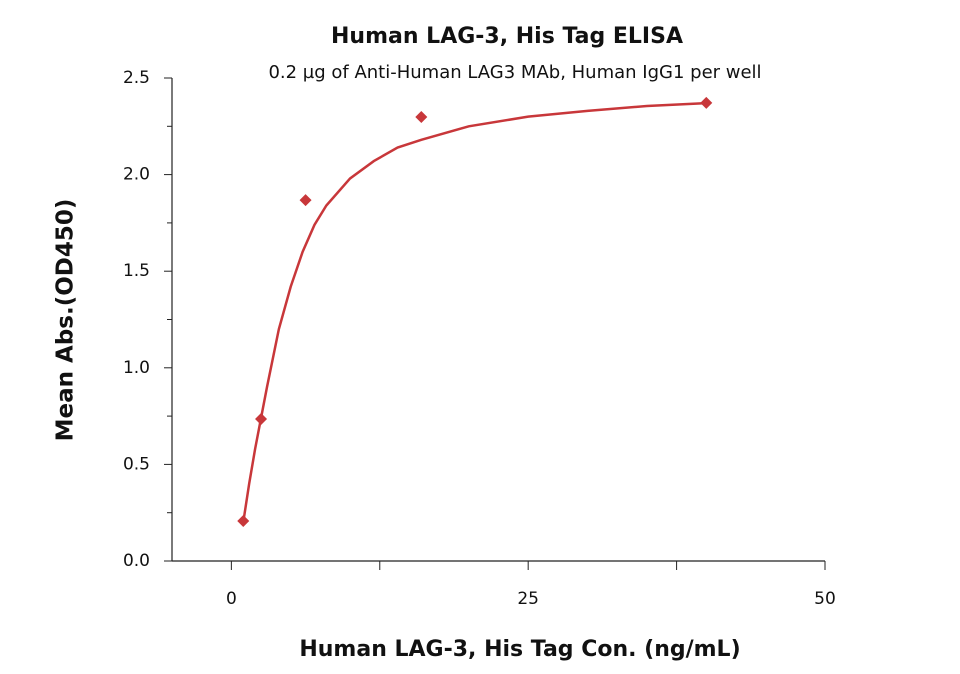 Image resolution: width=960 pixels, height=674 pixels. Describe the element at coordinates (136, 464) in the screenshot. I see `y-tick-label: 0.5` at that location.